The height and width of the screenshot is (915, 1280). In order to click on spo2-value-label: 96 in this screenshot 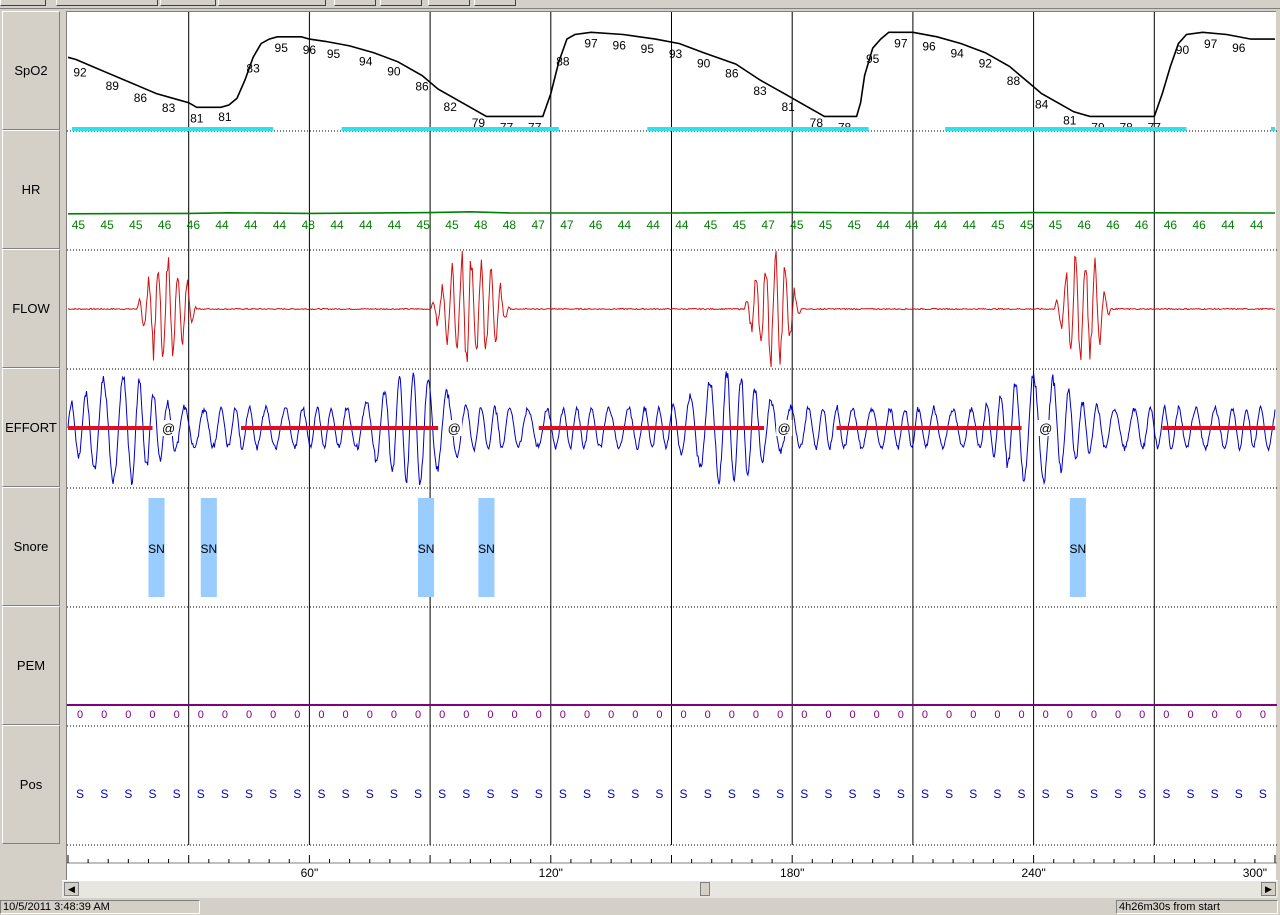, I will do `click(1239, 48)`.